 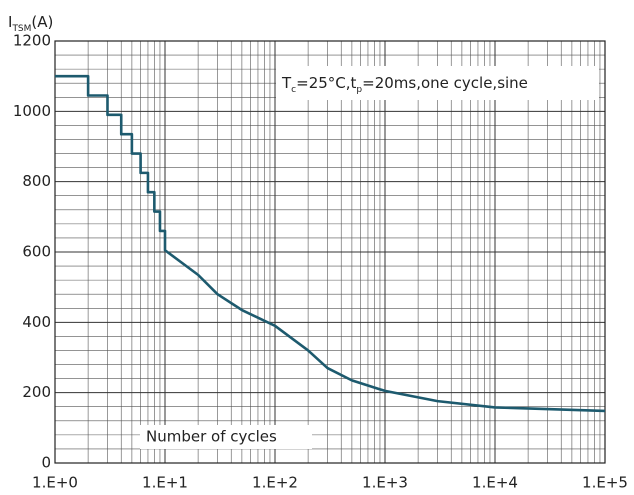 I want to click on annotation-box, so click(x=437, y=83).